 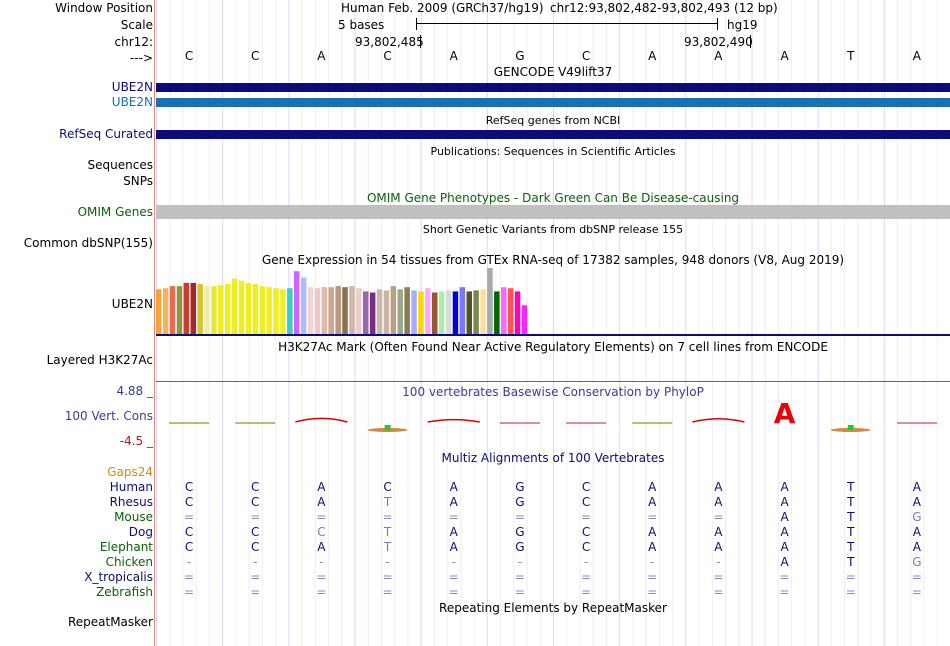 What do you see at coordinates (553, 458) in the screenshot?
I see `multiz-track-title: Multiz Alignments of 100 Vertebrates` at bounding box center [553, 458].